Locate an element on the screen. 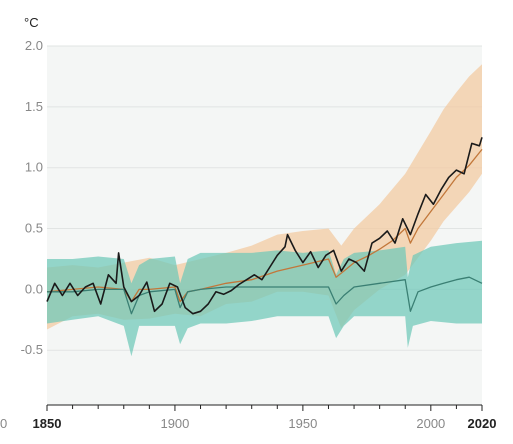 The image size is (513, 444). x-tick-label: 2020 is located at coordinates (482, 423).